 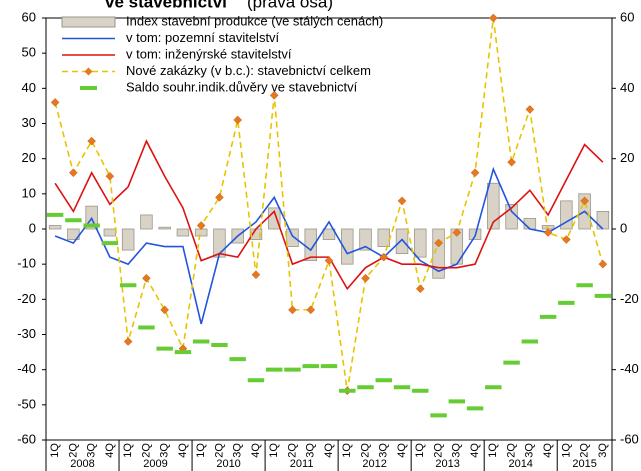 What do you see at coordinates (629, 298) in the screenshot?
I see `y2-tick-label: -20` at bounding box center [629, 298].